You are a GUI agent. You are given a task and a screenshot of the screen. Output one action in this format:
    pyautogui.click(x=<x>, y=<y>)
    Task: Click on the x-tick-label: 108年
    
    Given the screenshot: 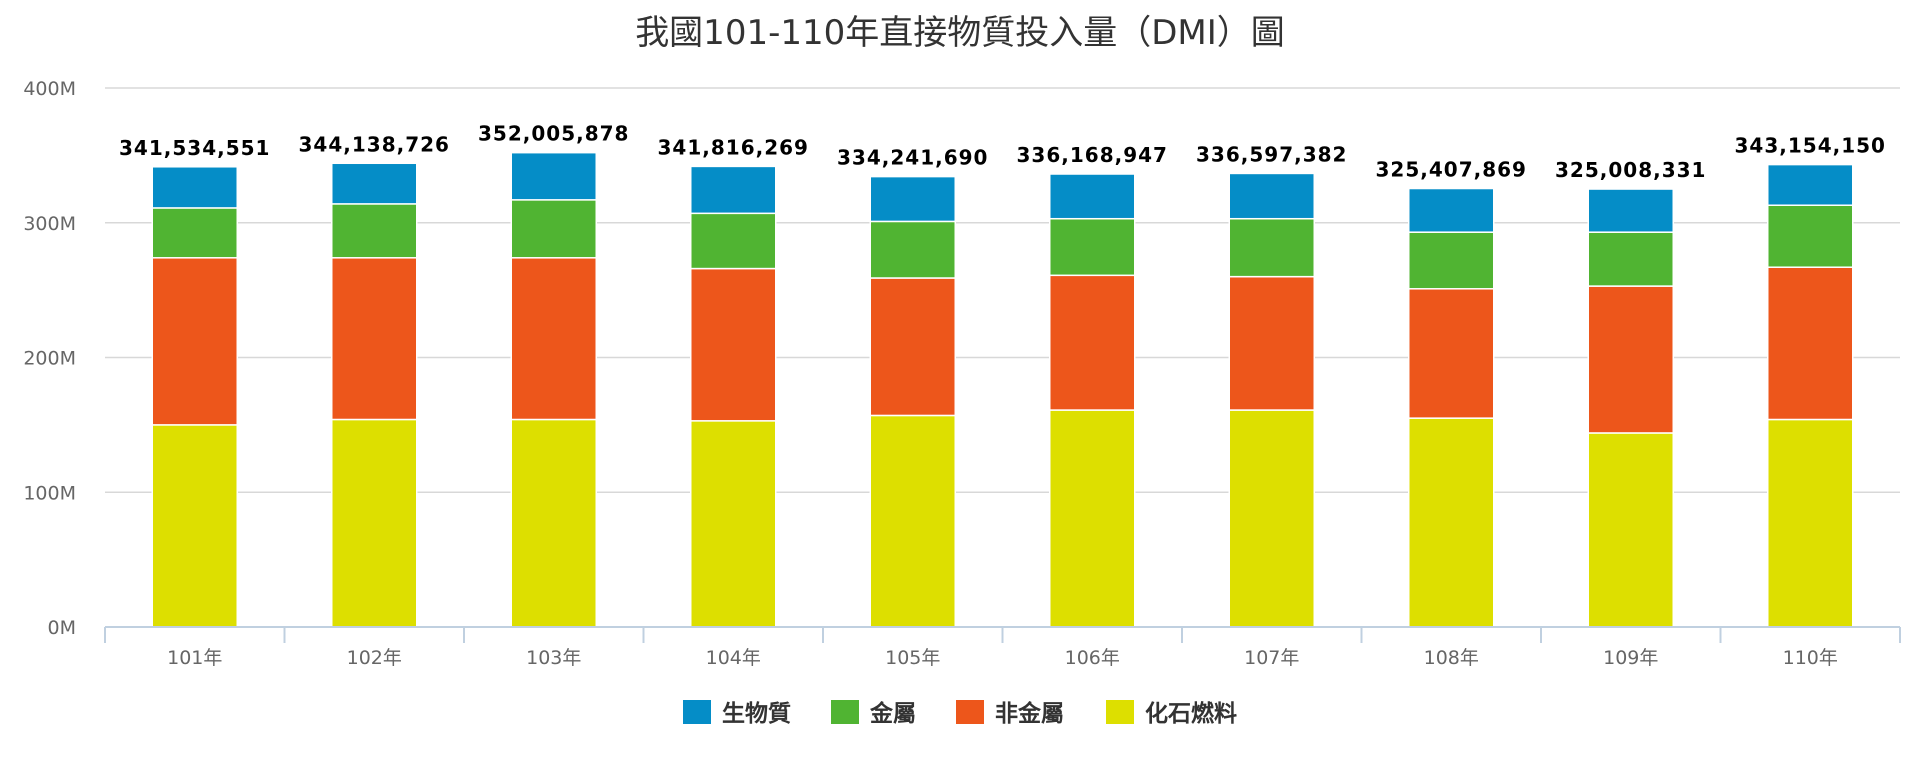 What is the action you would take?
    pyautogui.click(x=1451, y=658)
    